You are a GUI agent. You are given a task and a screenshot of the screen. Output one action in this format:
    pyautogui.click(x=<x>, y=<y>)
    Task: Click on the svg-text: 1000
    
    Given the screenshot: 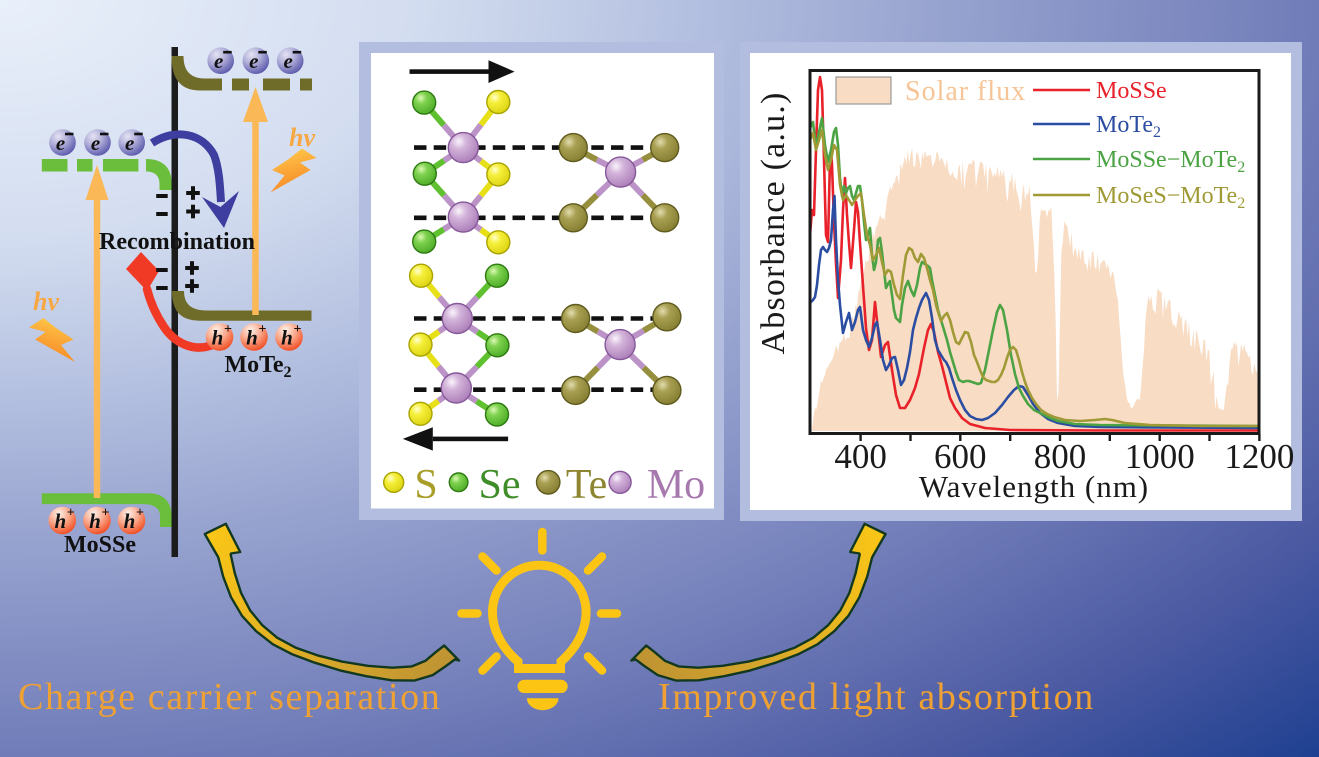 What is the action you would take?
    pyautogui.click(x=1160, y=456)
    